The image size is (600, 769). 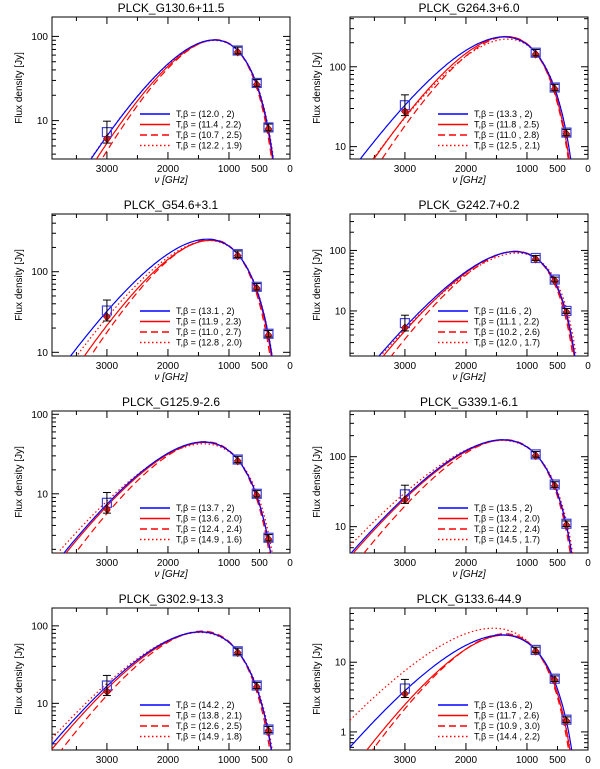 I want to click on chart-title: PLCK_G242.7+0.2, so click(x=468, y=205).